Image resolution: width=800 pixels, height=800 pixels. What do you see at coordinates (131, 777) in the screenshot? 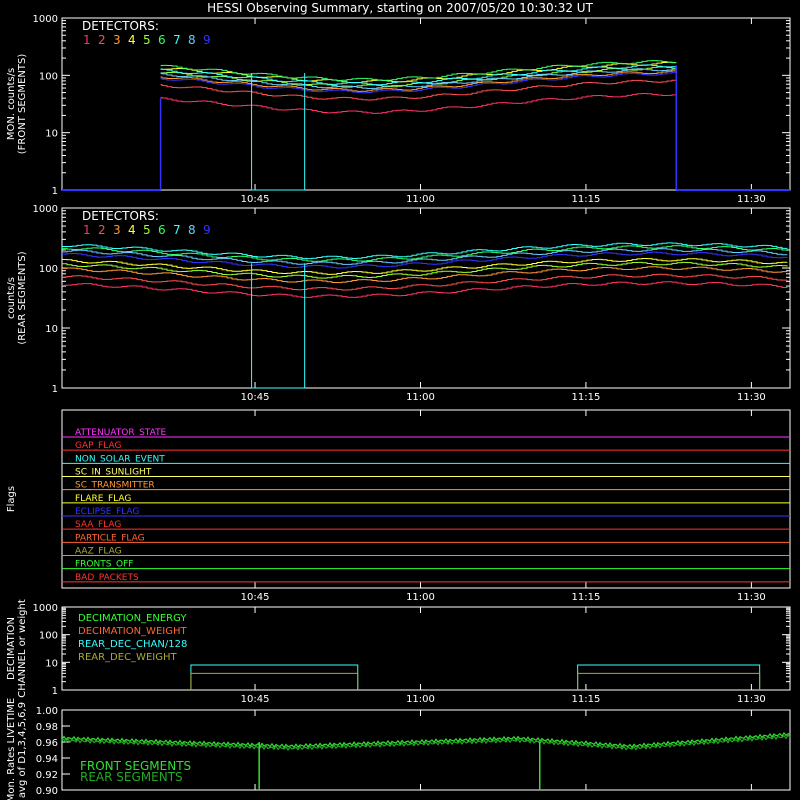
I see `livetime-legend-1: REAR SEGMENTS` at bounding box center [131, 777].